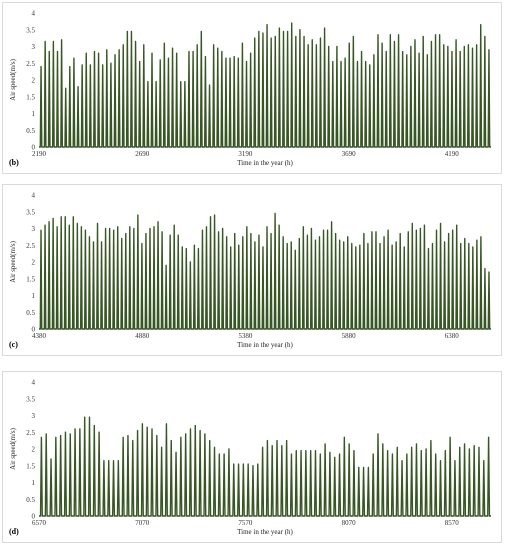 This screenshot has height=550, width=507. Describe the element at coordinates (13, 344) in the screenshot. I see `panel-label: (c)` at that location.